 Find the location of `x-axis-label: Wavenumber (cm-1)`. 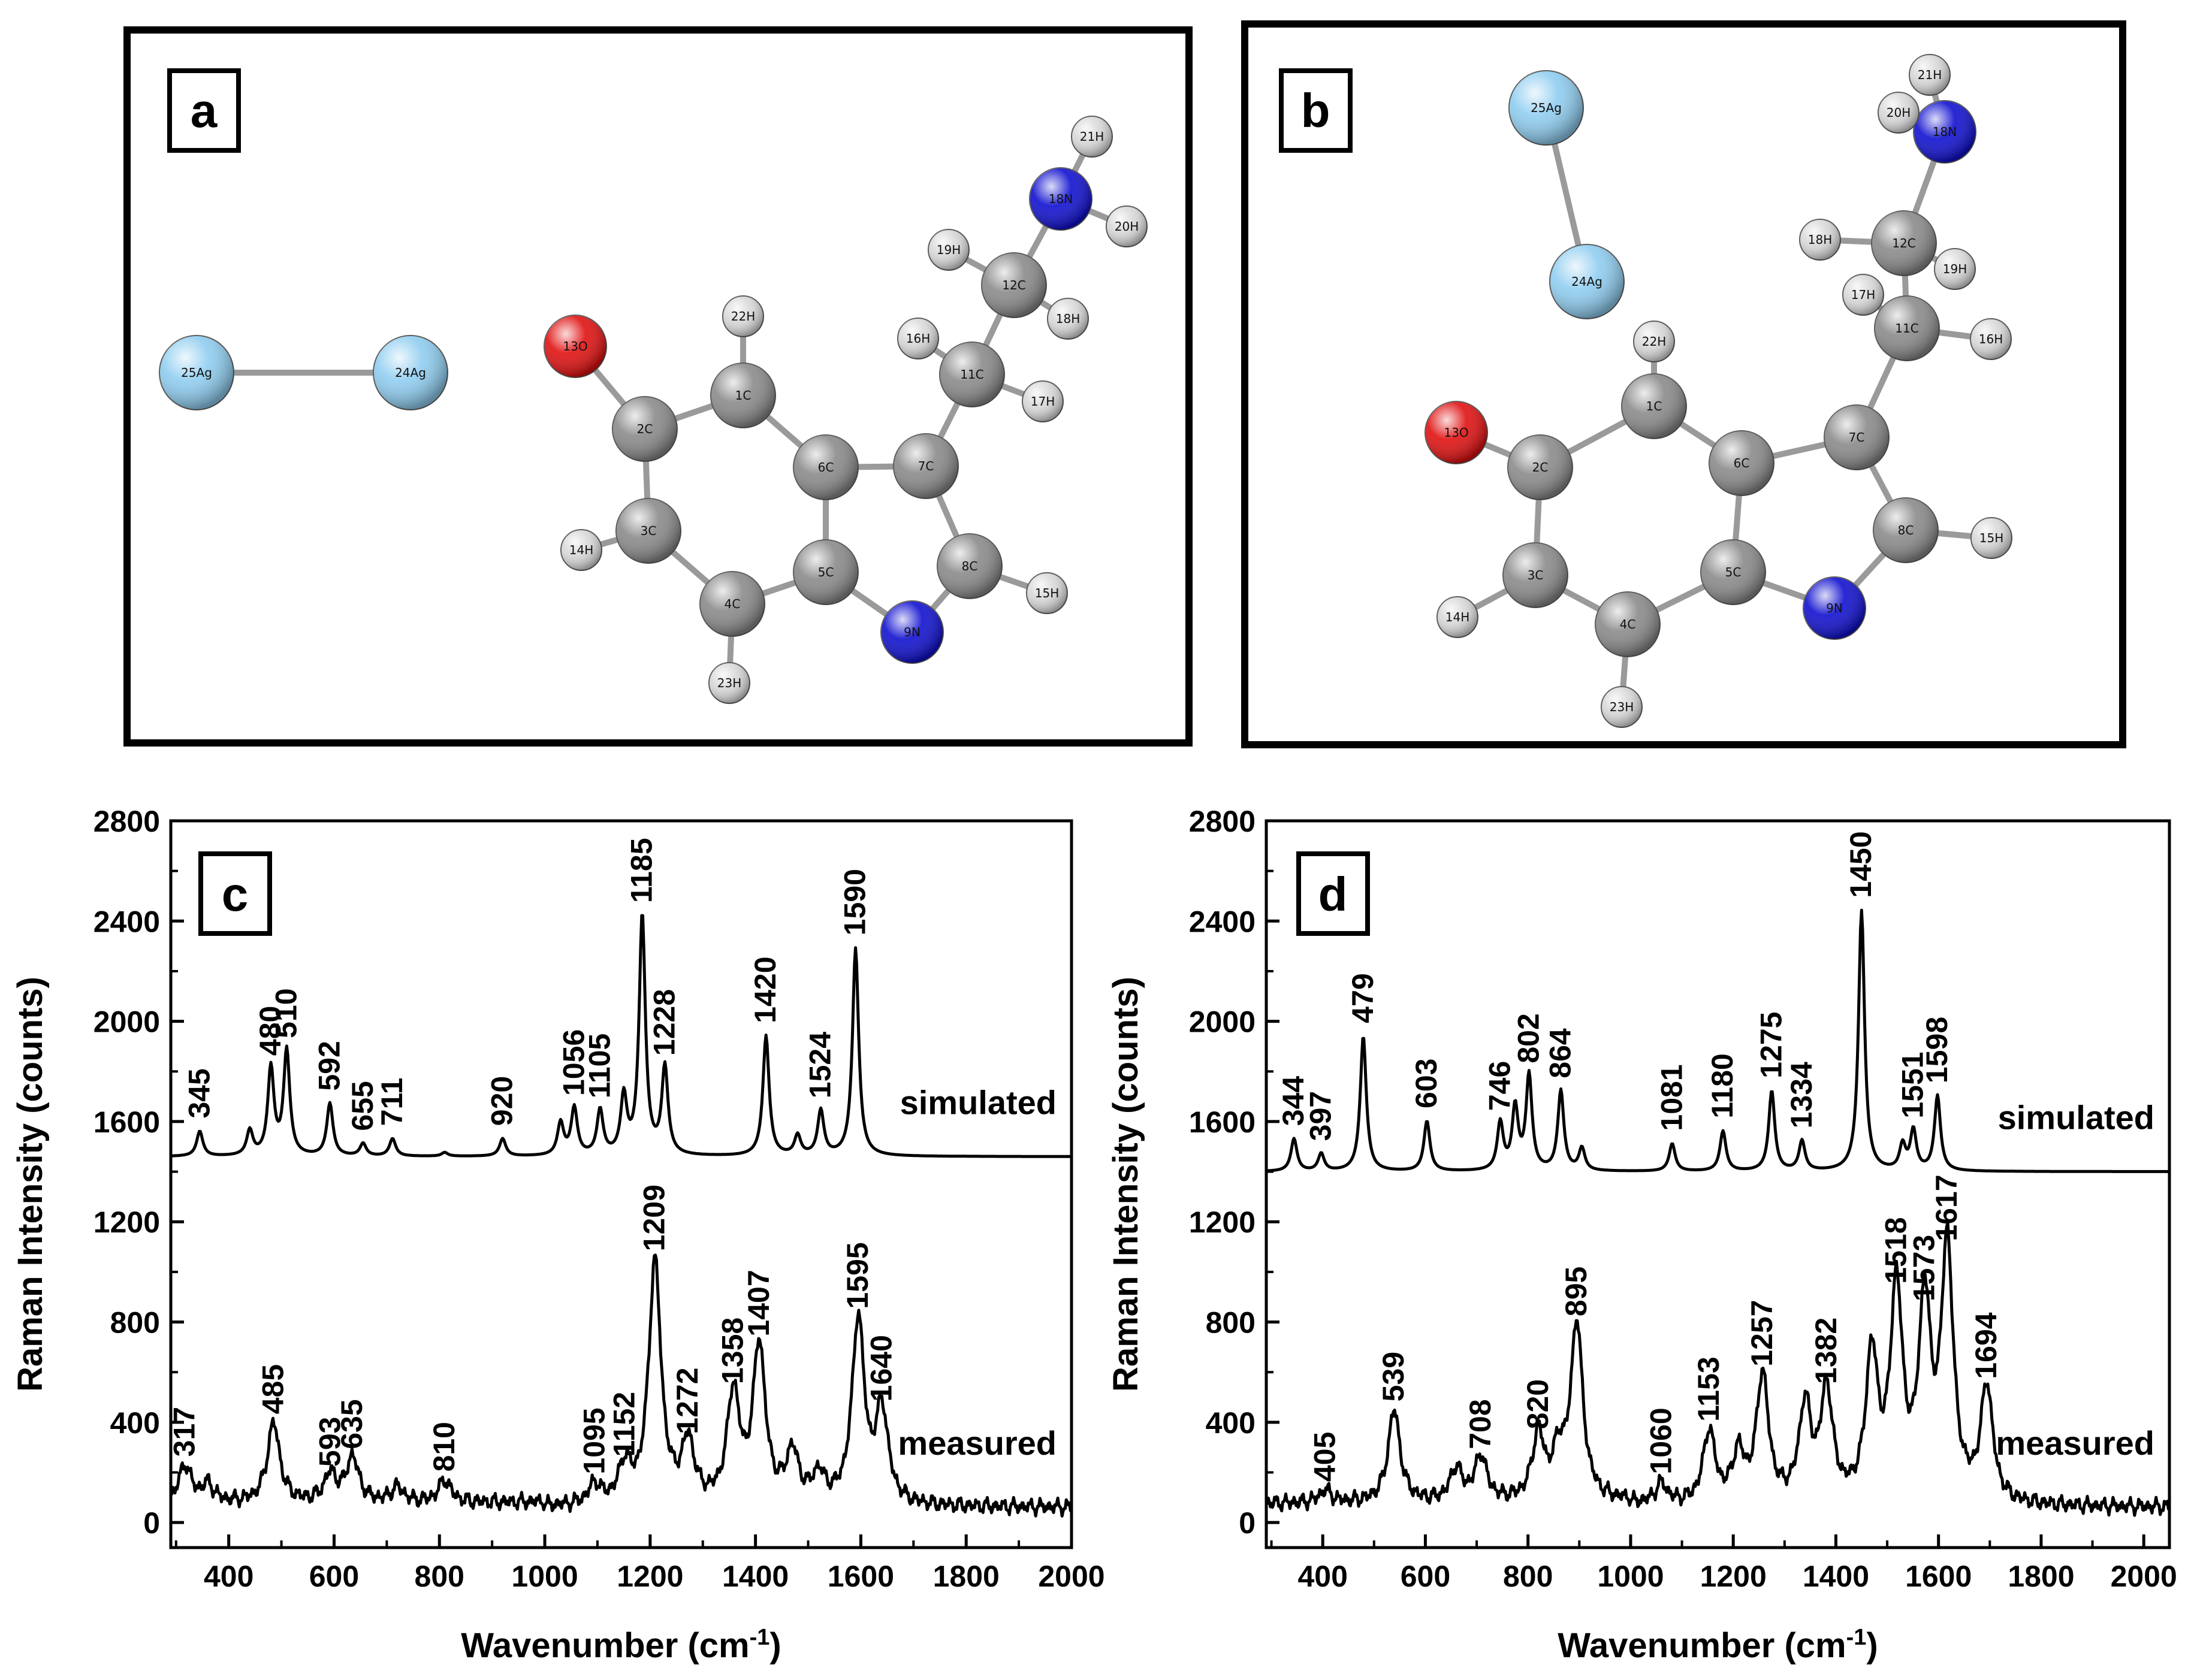

x-axis-label: Wavenumber (cm-1) is located at coordinates (621, 1645).